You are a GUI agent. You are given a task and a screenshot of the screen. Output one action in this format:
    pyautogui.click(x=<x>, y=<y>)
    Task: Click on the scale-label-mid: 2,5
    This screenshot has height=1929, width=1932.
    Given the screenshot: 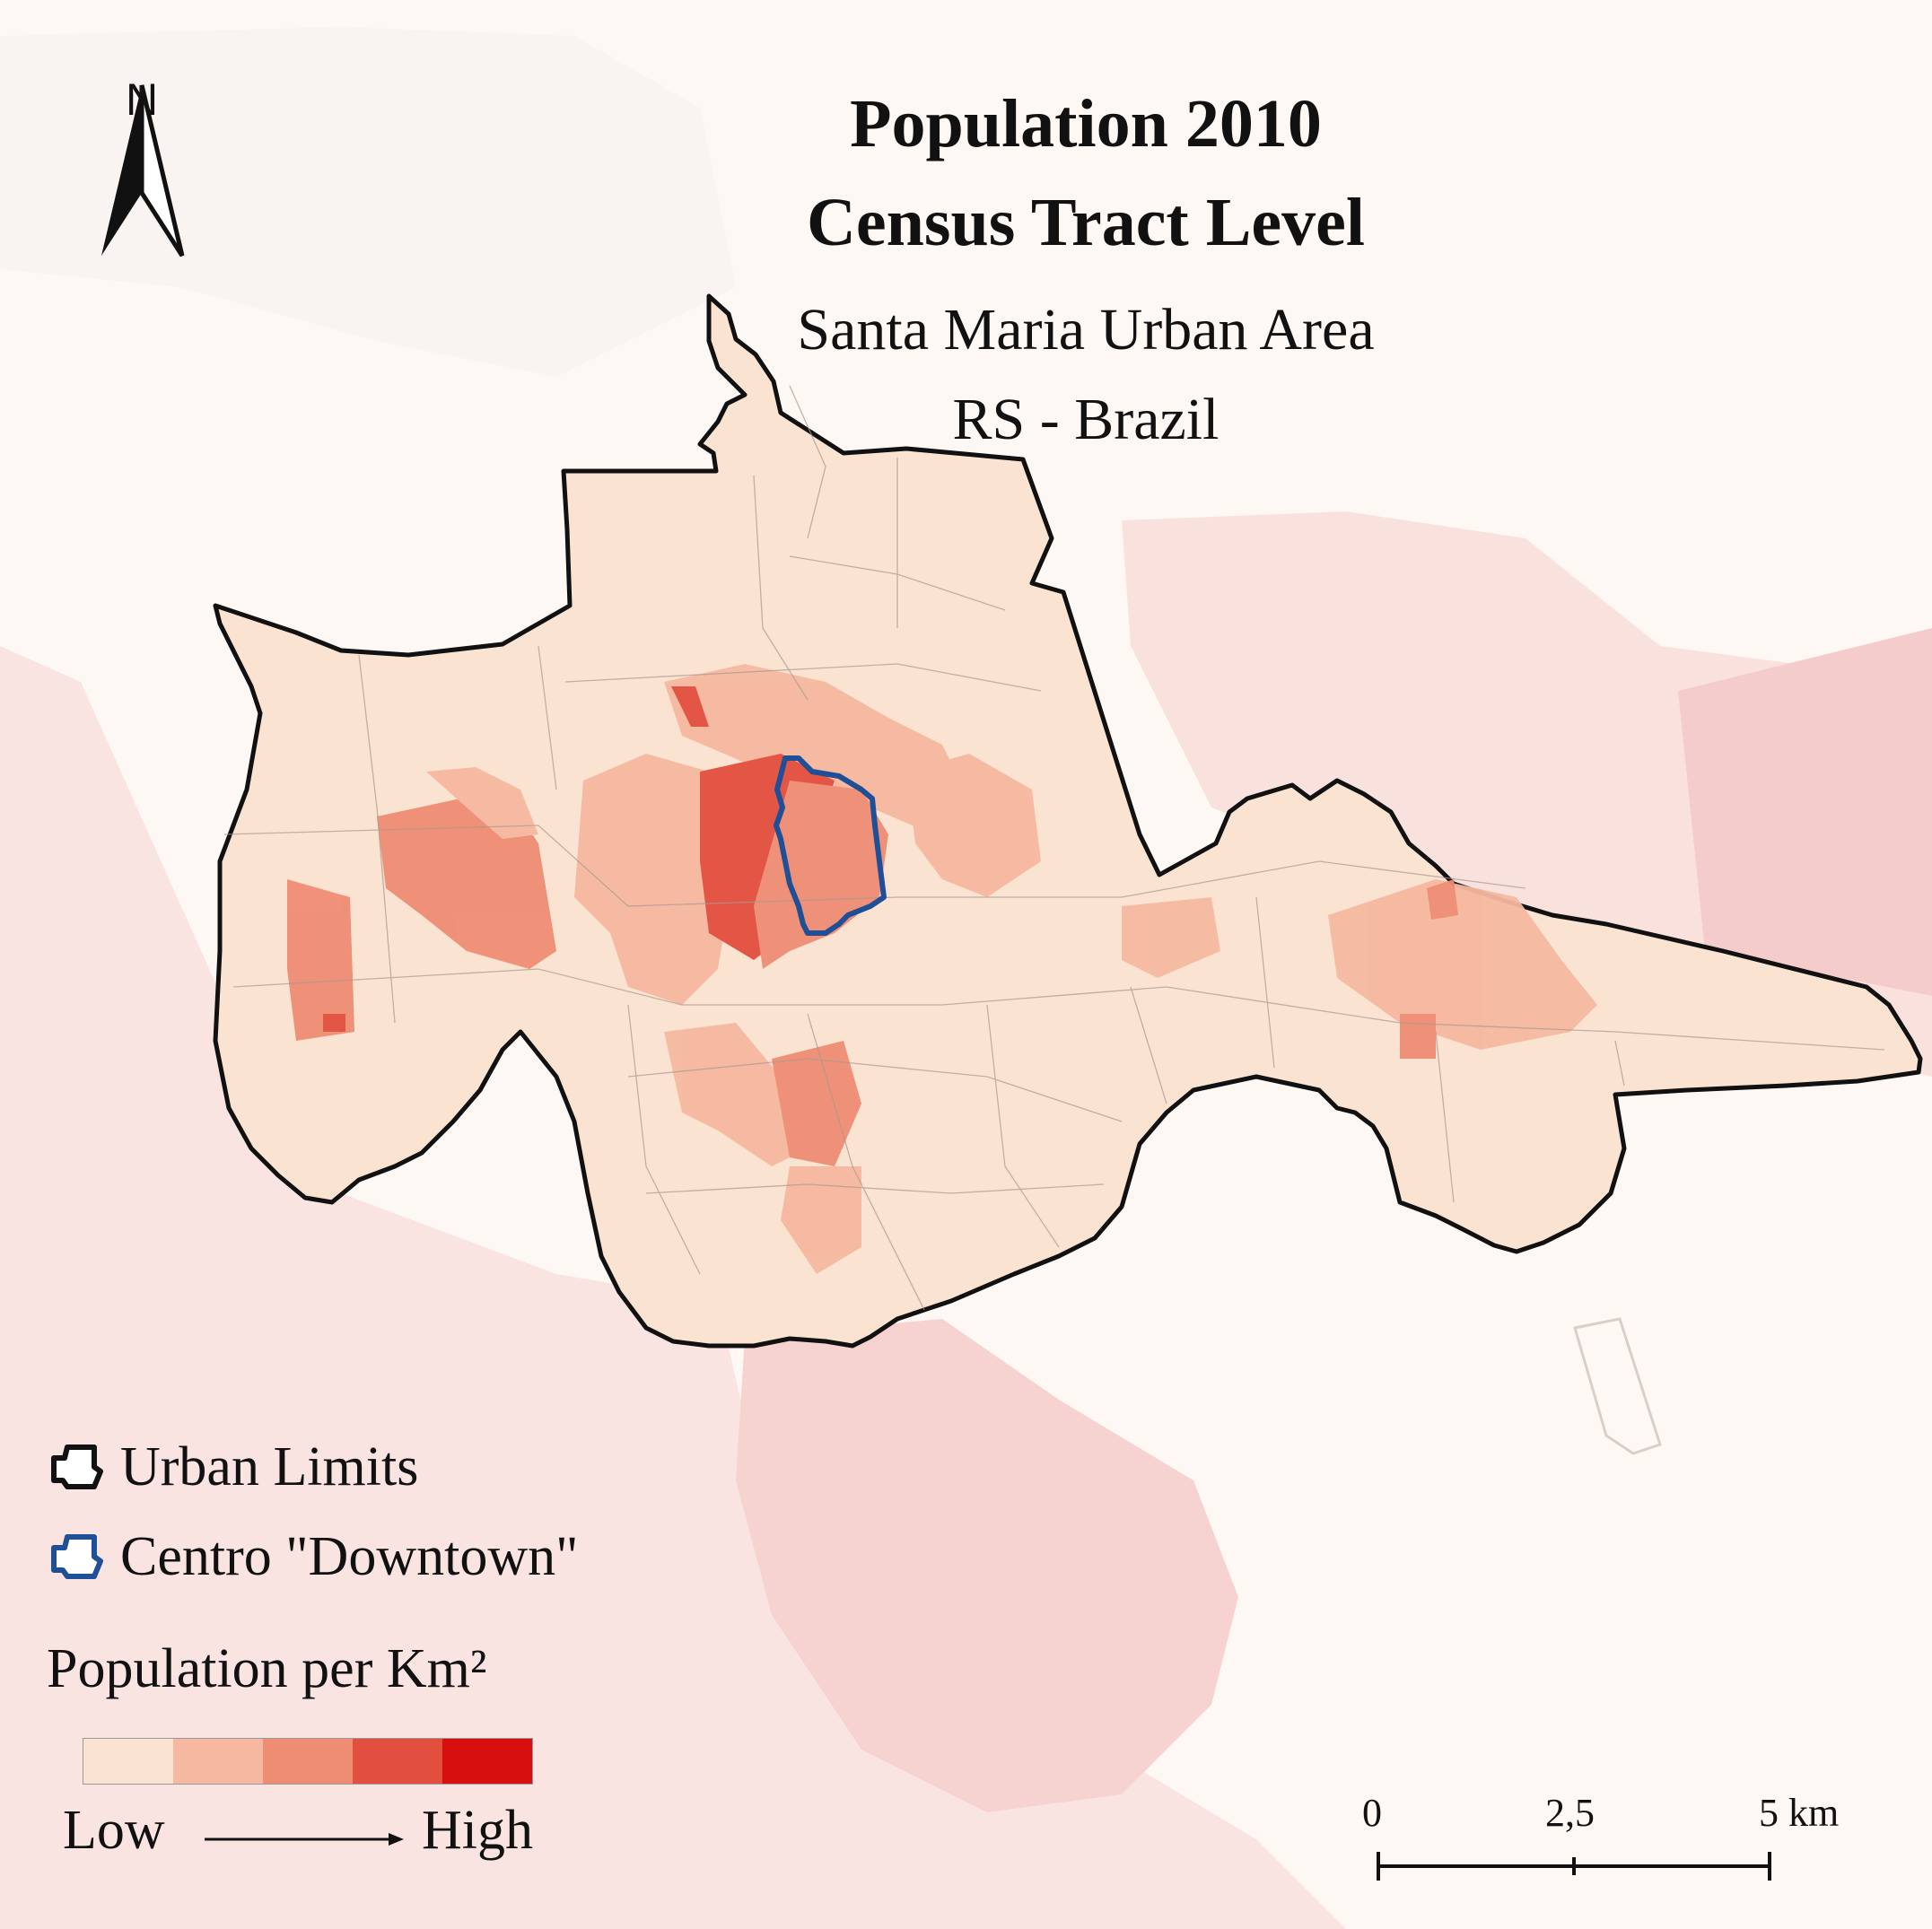 What is the action you would take?
    pyautogui.click(x=1570, y=1813)
    